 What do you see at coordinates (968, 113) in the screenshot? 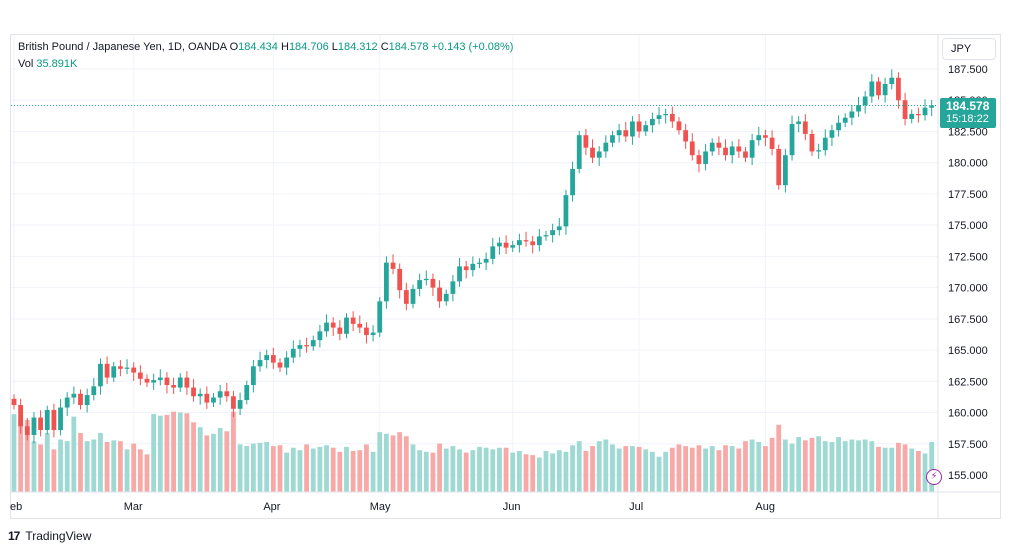
I see `last-price-label: 184.578 15:18:22` at bounding box center [968, 113].